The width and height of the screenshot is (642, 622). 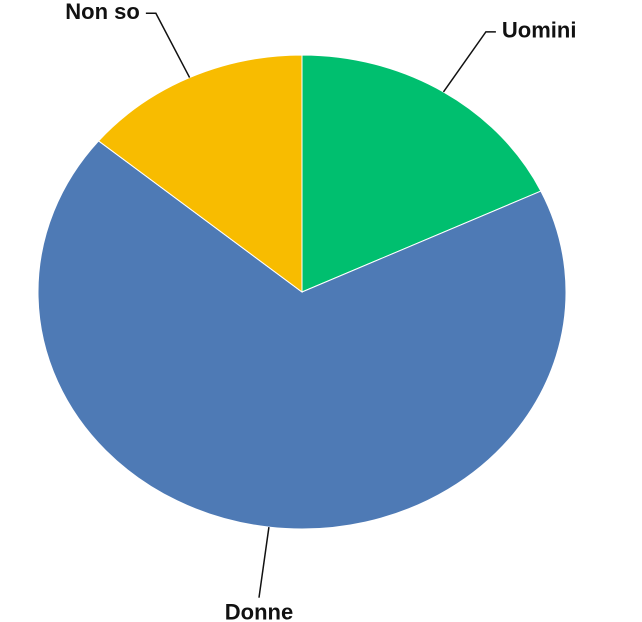 I want to click on slice-label: Uomini, so click(x=539, y=30).